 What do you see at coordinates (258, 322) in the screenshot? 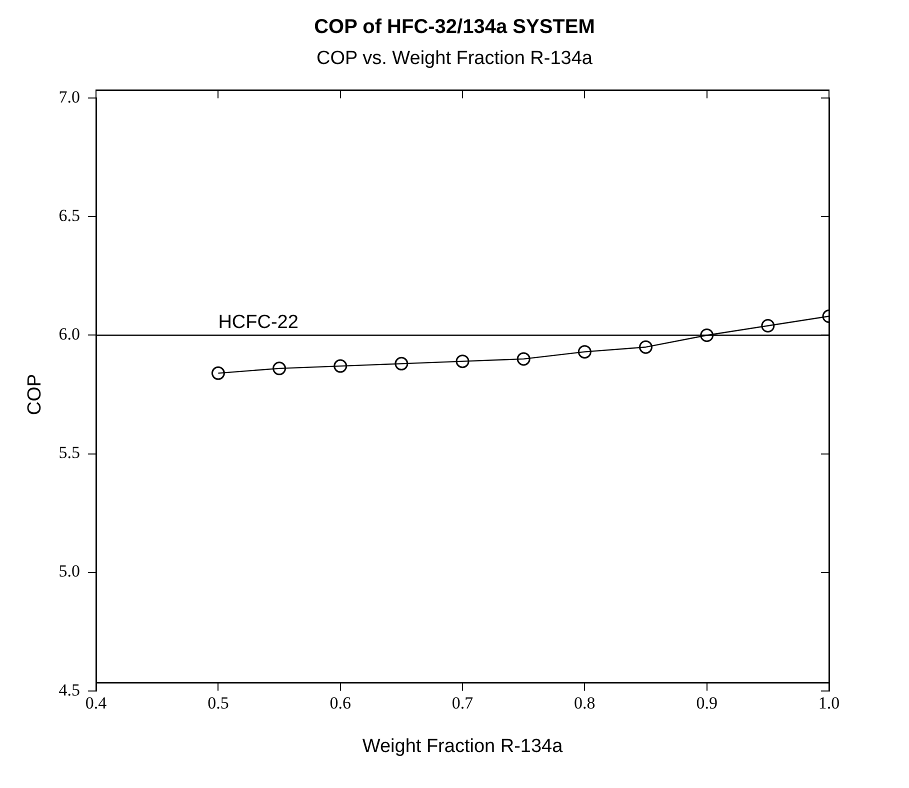
I see `ref-line-label: HCFC-22` at bounding box center [258, 322].